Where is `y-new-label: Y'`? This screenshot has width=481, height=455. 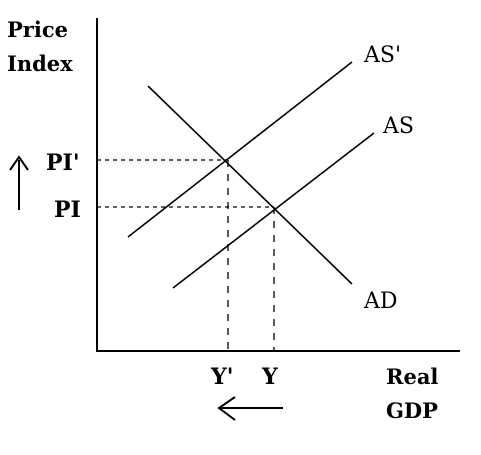 y-new-label: Y' is located at coordinates (221, 377).